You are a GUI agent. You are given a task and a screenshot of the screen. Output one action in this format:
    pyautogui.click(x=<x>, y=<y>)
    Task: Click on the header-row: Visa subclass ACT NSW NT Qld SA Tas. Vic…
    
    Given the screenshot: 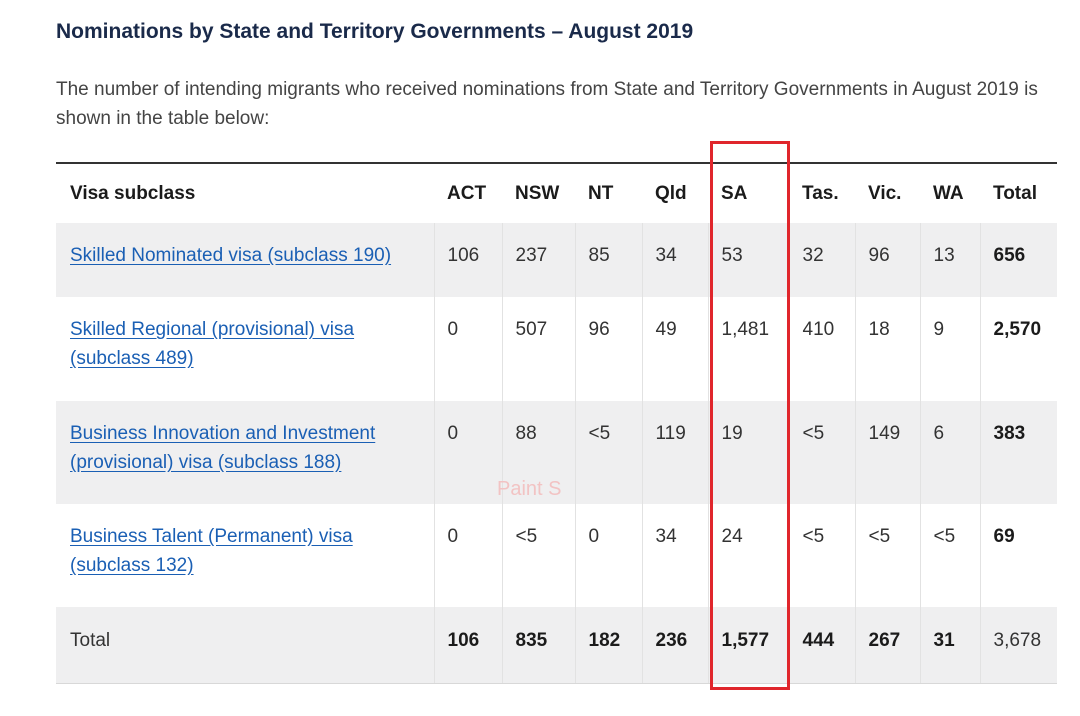 What is the action you would take?
    pyautogui.click(x=556, y=193)
    